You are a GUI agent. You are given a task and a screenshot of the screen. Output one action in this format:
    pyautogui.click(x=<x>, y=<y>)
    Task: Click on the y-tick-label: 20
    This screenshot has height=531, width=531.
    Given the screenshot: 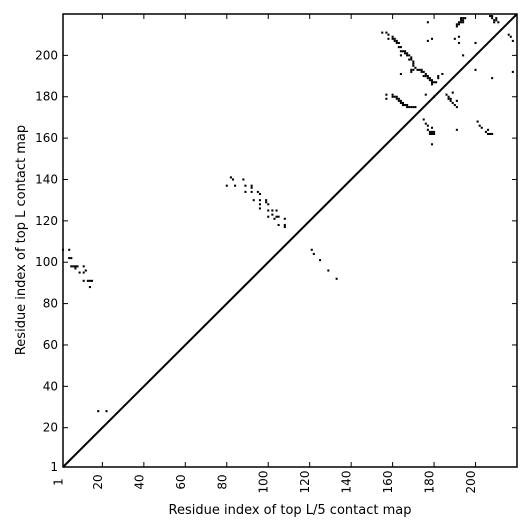 What is the action you would take?
    pyautogui.click(x=50, y=428)
    